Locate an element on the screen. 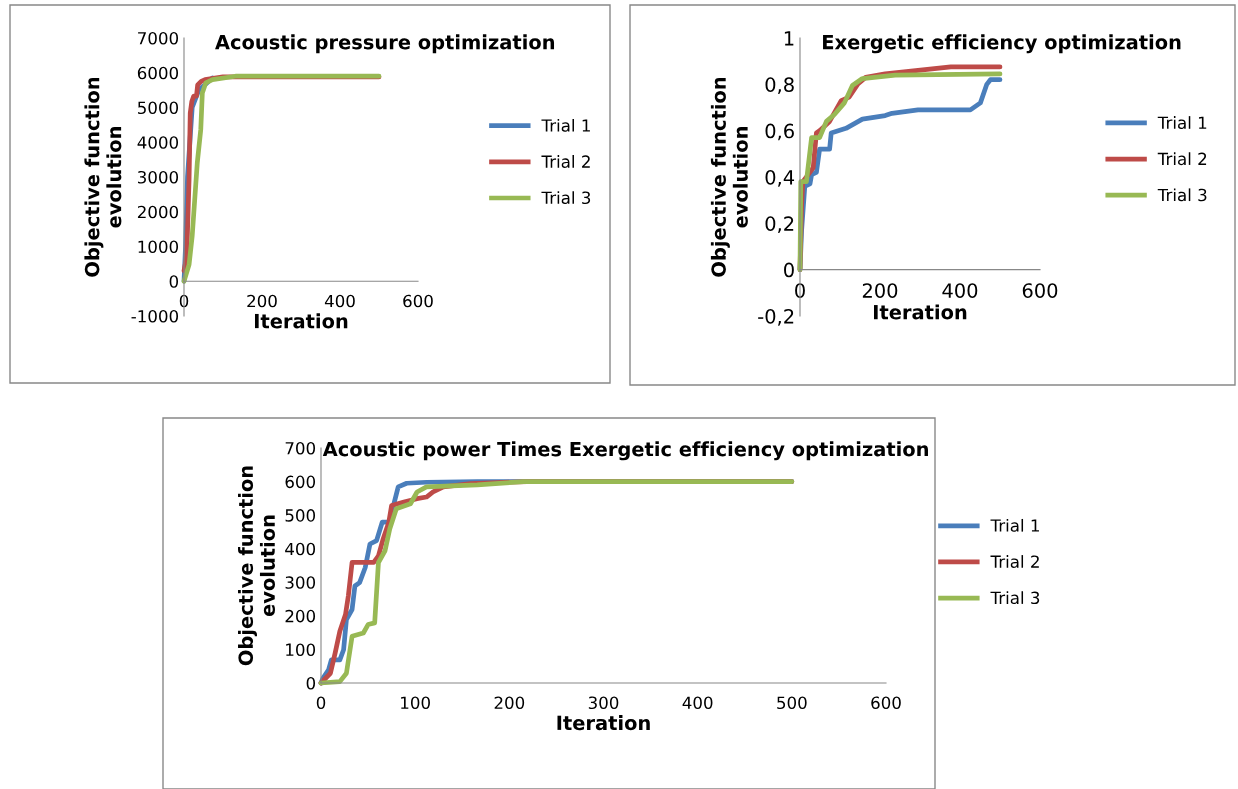  y-tick-label: -0,2 is located at coordinates (776, 317).